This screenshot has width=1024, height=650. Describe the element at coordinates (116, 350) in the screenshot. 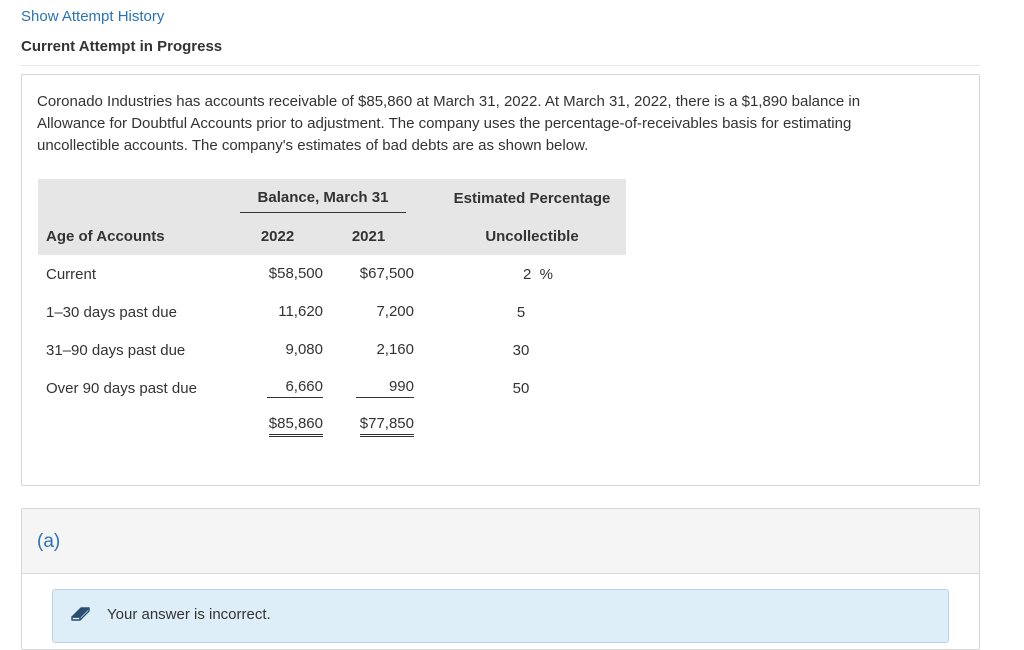

I see `age-cell: 31–90 days past due` at that location.